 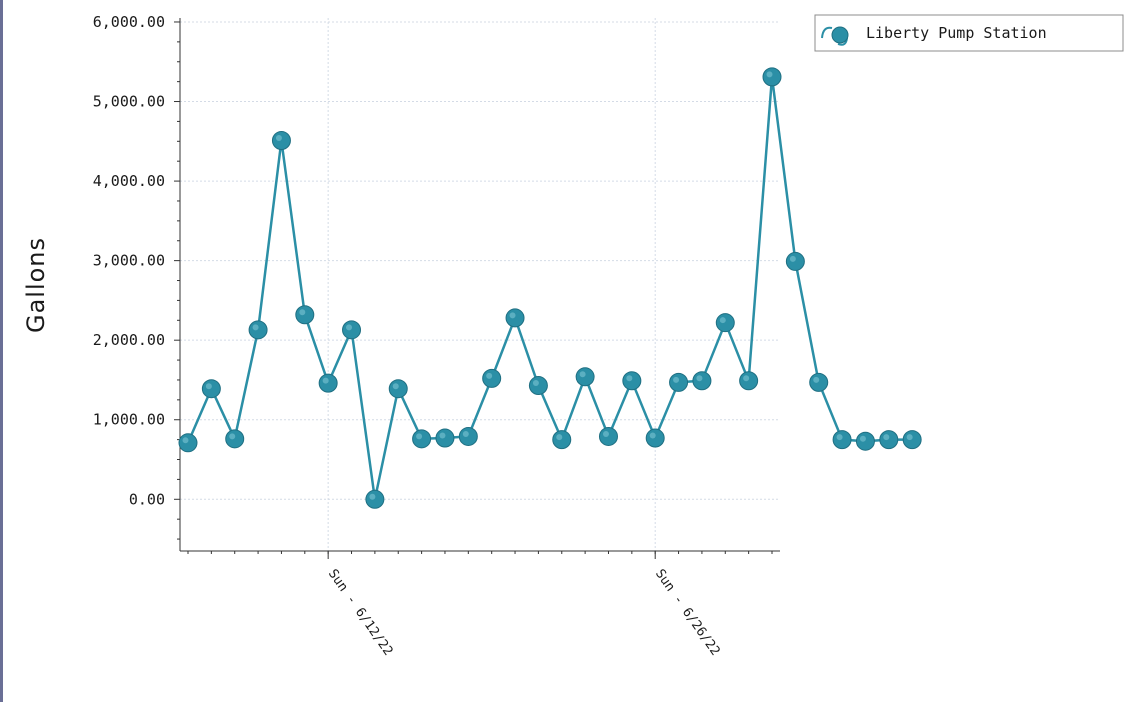 I want to click on y-tick-label: 5,000.00, so click(x=129, y=102).